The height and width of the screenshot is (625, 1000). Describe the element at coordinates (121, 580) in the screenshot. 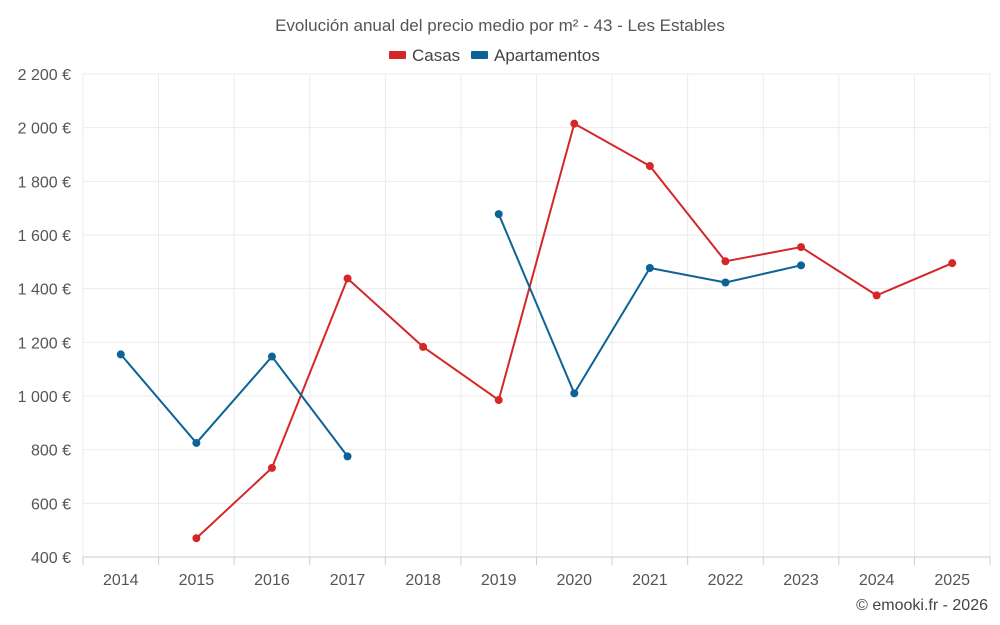

I see `x-tick-label: 2014` at that location.